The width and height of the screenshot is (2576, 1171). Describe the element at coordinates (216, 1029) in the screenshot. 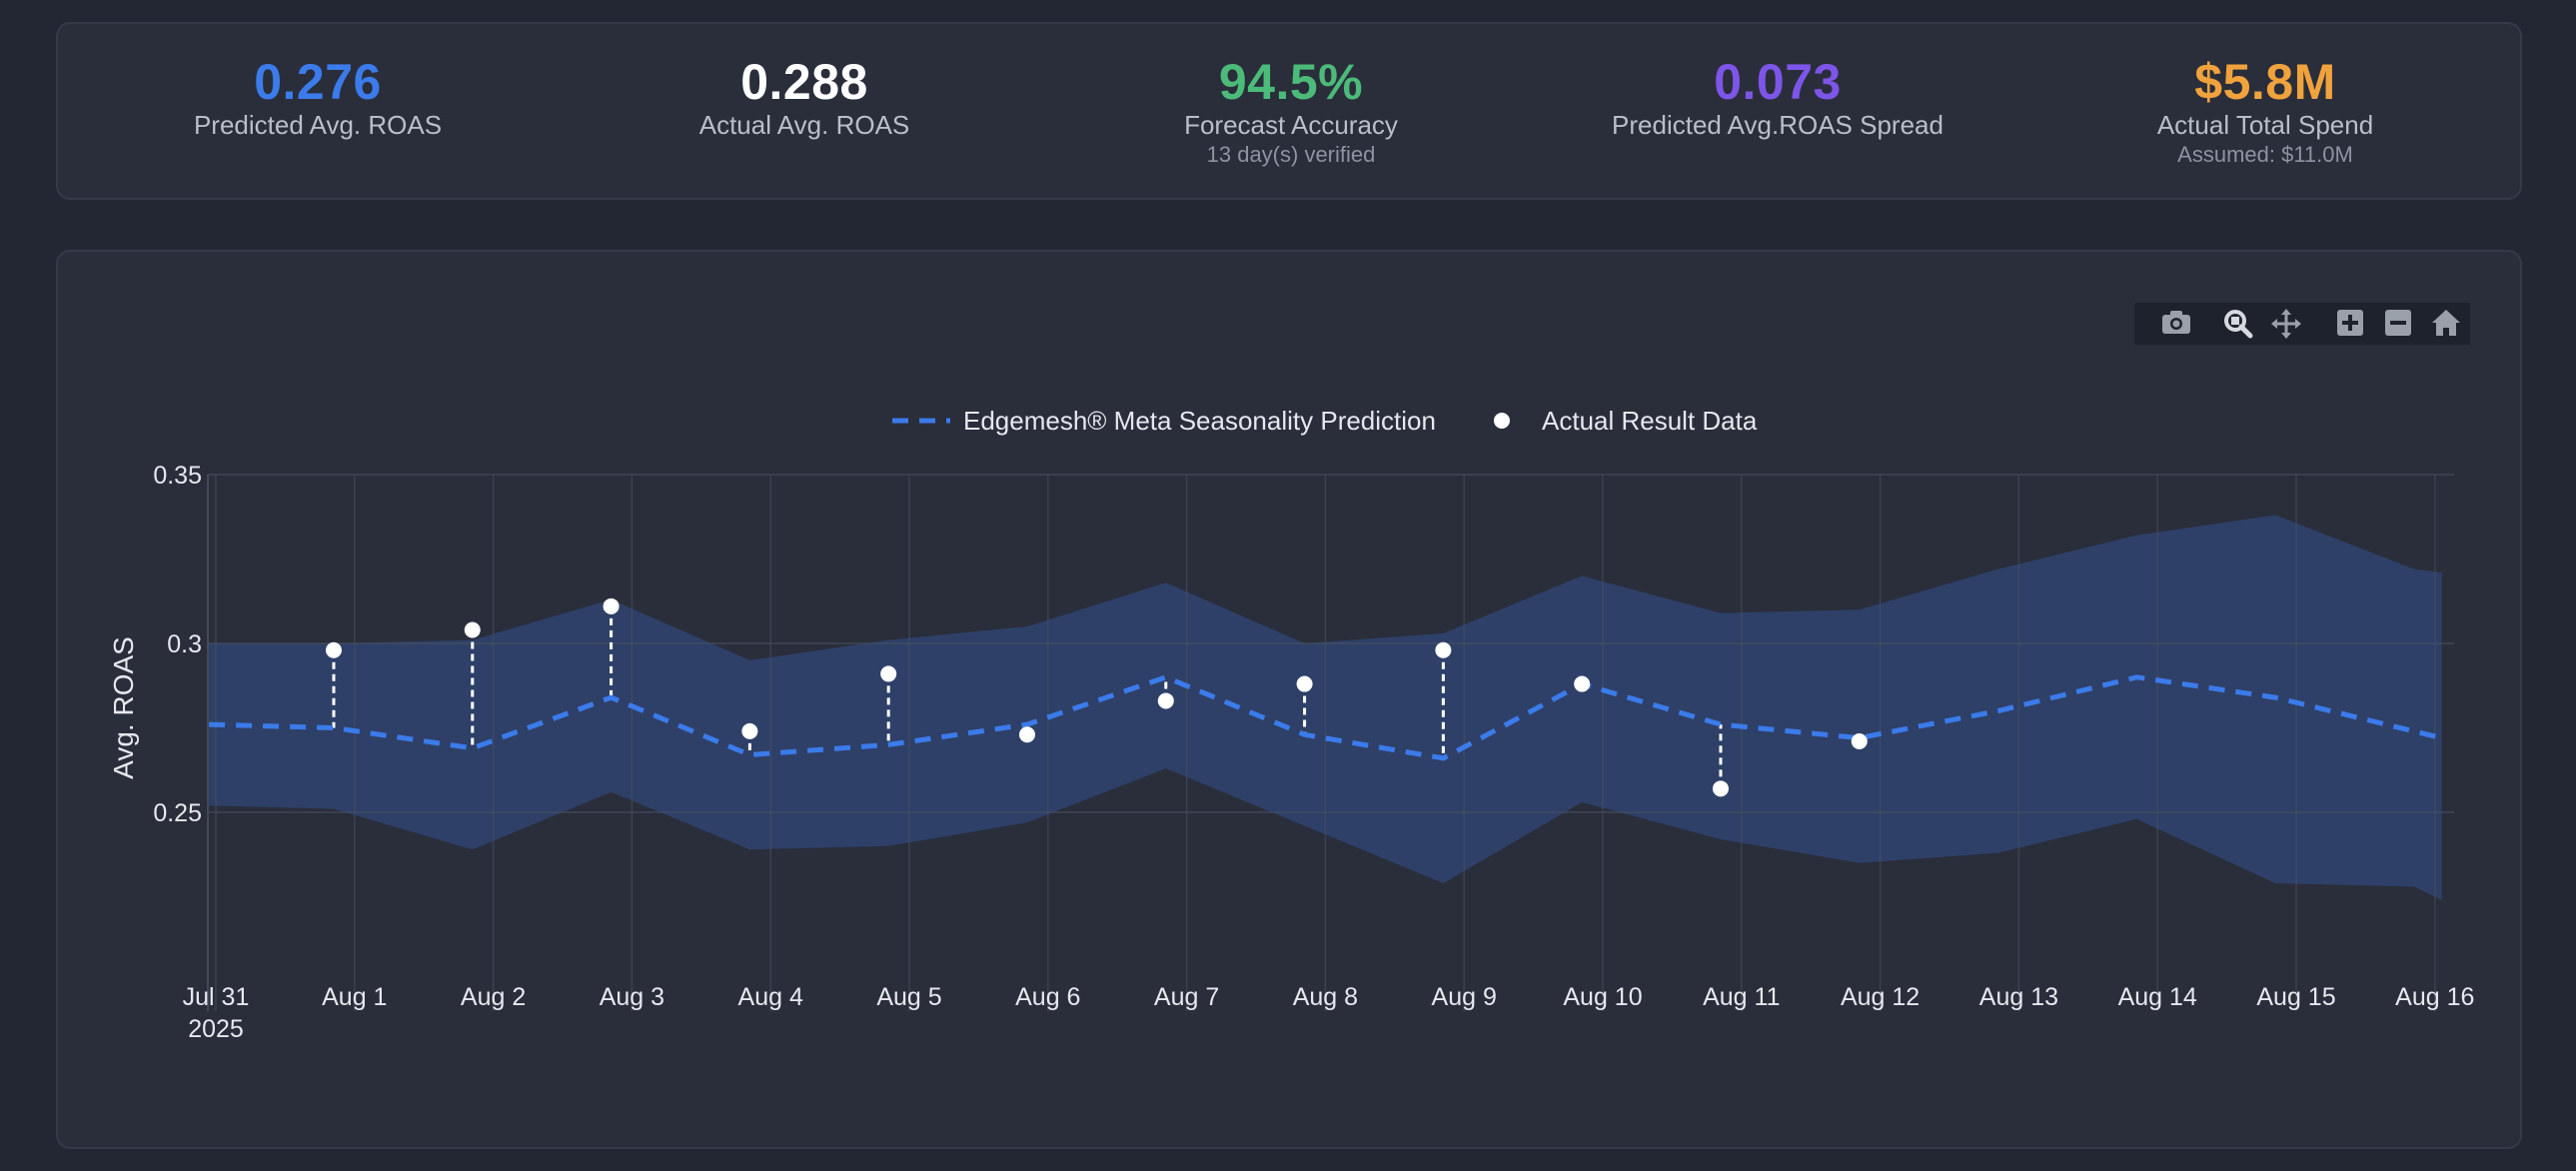

I see `x-tick-year-label: 2025` at that location.